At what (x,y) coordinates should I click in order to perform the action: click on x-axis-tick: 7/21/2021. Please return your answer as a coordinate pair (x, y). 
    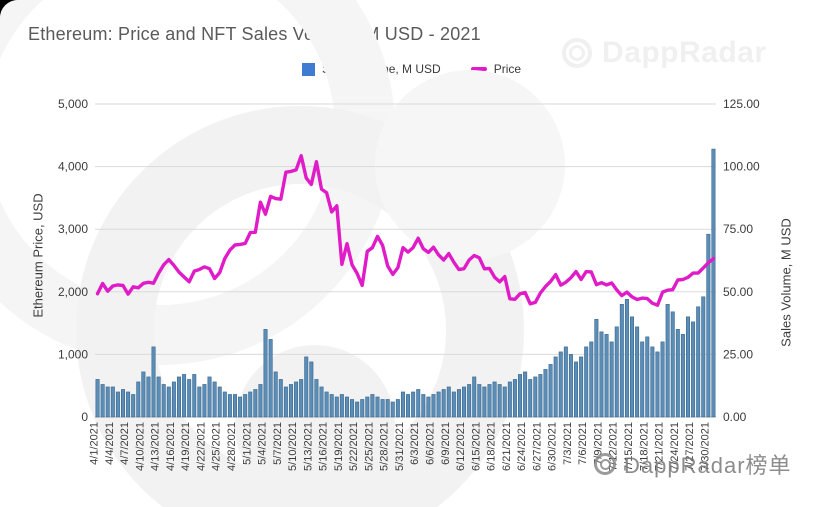
    Looking at the image, I should click on (660, 446).